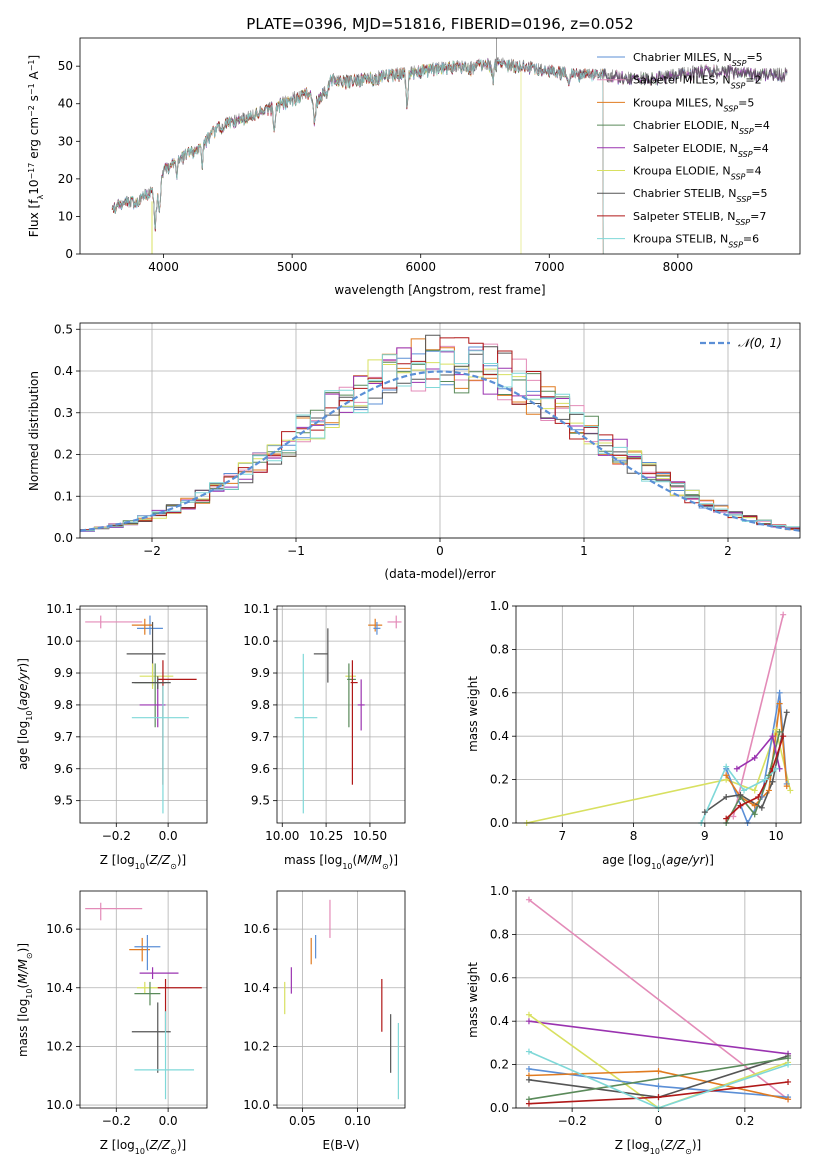 The height and width of the screenshot is (1174, 819). I want to click on y-tick-label: 0.0, so click(499, 1108).